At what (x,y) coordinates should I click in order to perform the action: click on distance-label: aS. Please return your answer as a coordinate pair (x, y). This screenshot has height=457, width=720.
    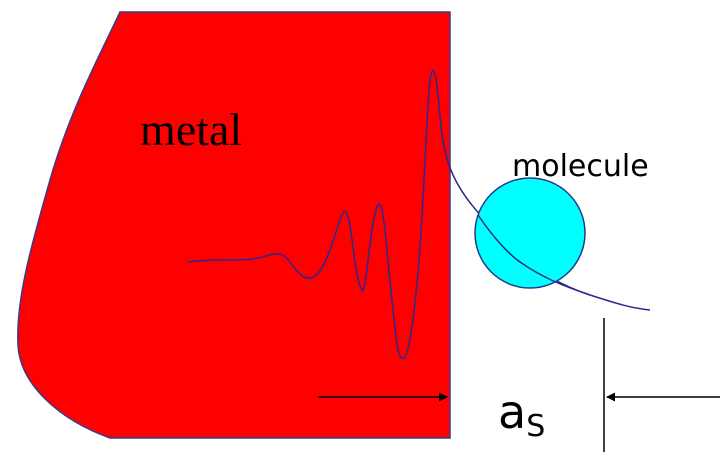
    Looking at the image, I should click on (521, 414).